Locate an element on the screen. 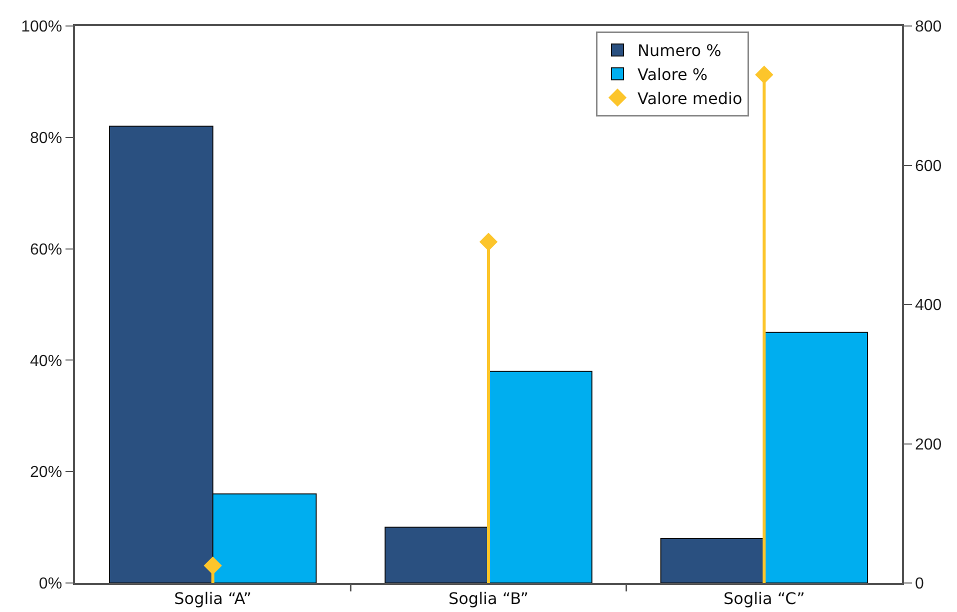  x-tick-label: Soglia “C” is located at coordinates (764, 598).